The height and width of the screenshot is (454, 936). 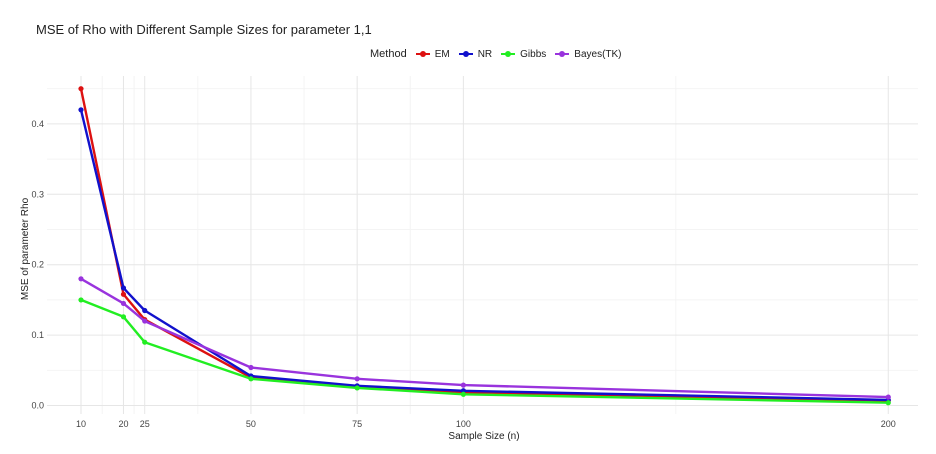 I want to click on x-tick-label: 25, so click(x=145, y=424).